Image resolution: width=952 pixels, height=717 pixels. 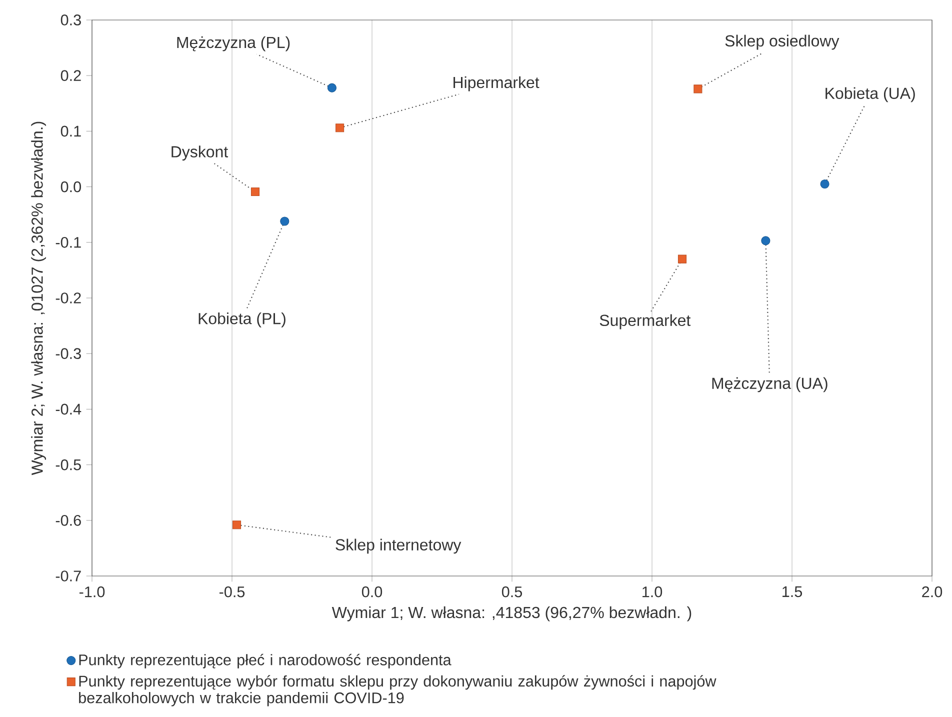 What do you see at coordinates (68, 354) in the screenshot?
I see `y-tick-label: -0.3` at bounding box center [68, 354].